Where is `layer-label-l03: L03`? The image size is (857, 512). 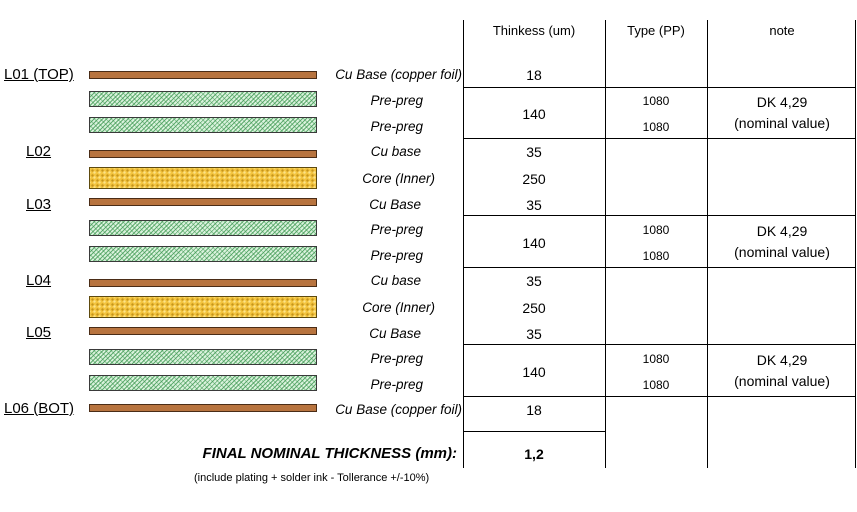 layer-label-l03: L03 is located at coordinates (39, 204).